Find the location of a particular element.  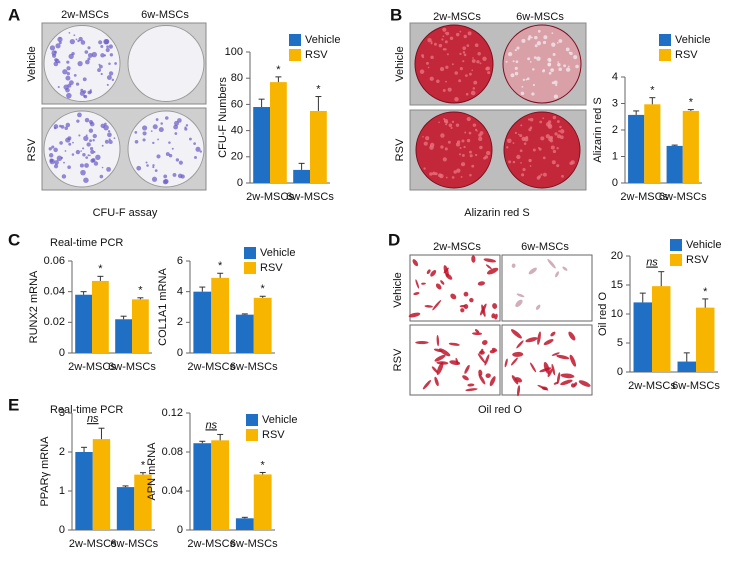

panel-label: A is located at coordinates (14, 14).